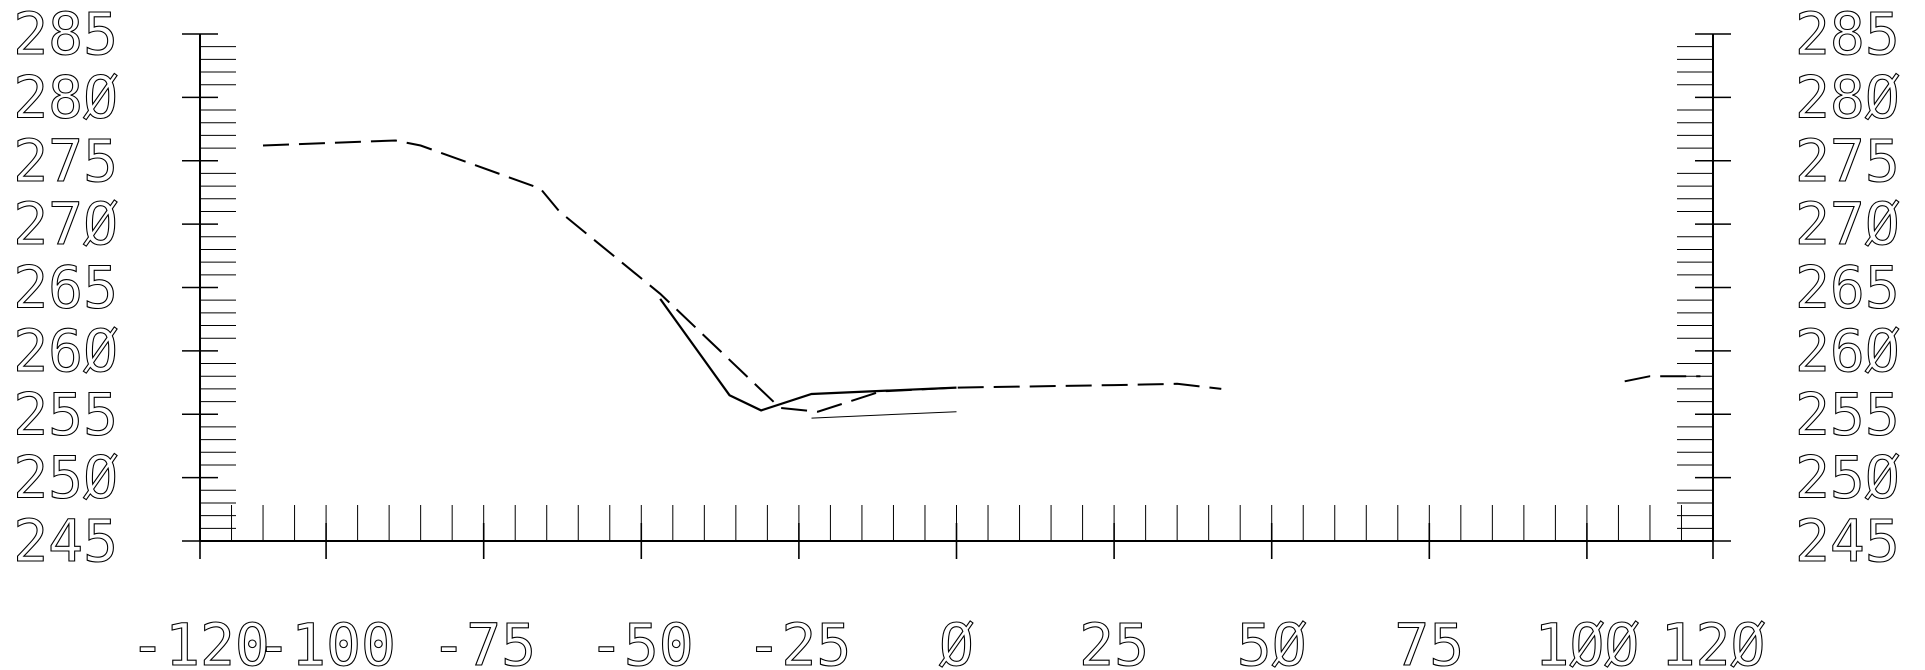 This screenshot has width=1925, height=670. What do you see at coordinates (1662, 379) in the screenshot?
I see `series-dashed-line` at bounding box center [1662, 379].